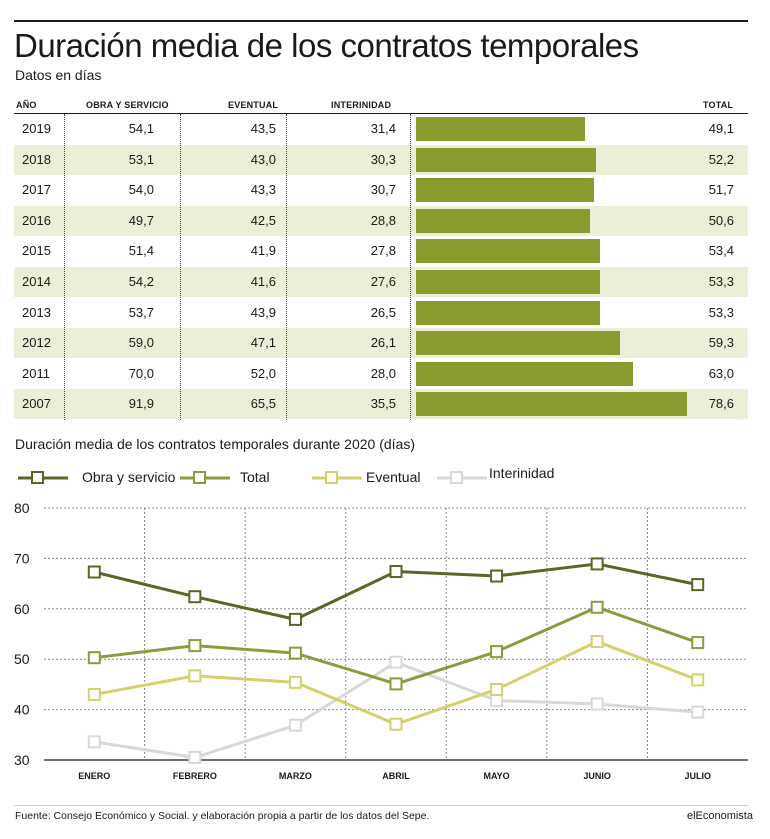  What do you see at coordinates (721, 251) in the screenshot?
I see `cell-total: 53,4` at bounding box center [721, 251].